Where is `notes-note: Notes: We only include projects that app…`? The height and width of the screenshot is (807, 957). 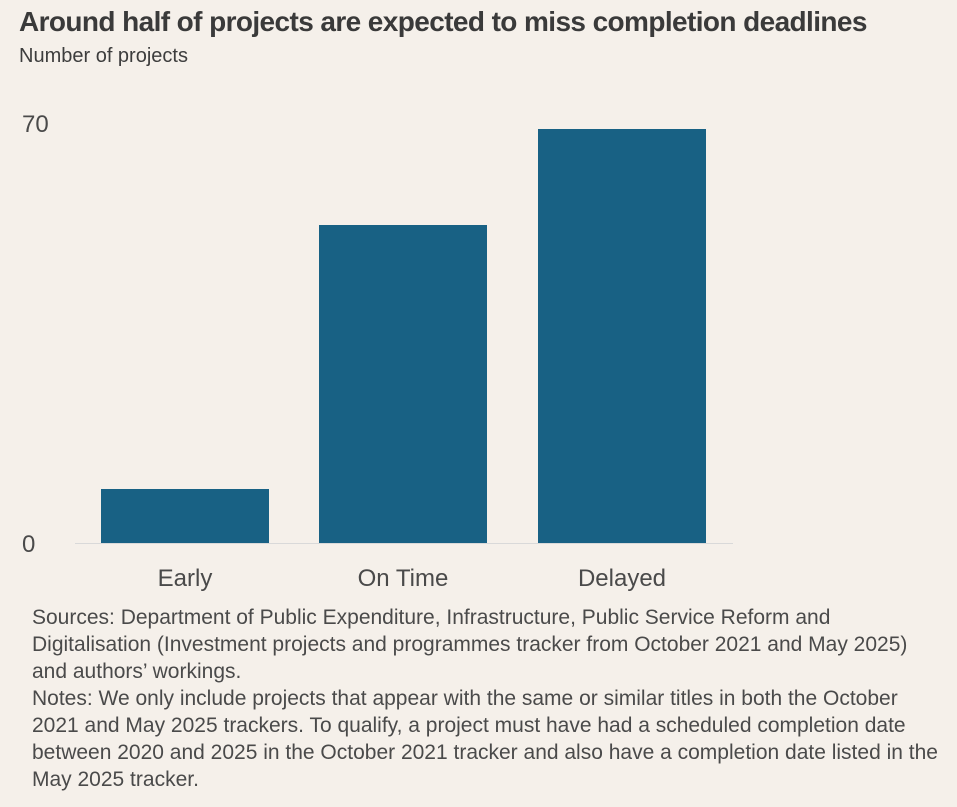 notes-note: Notes: We only include projects that app… is located at coordinates (485, 739).